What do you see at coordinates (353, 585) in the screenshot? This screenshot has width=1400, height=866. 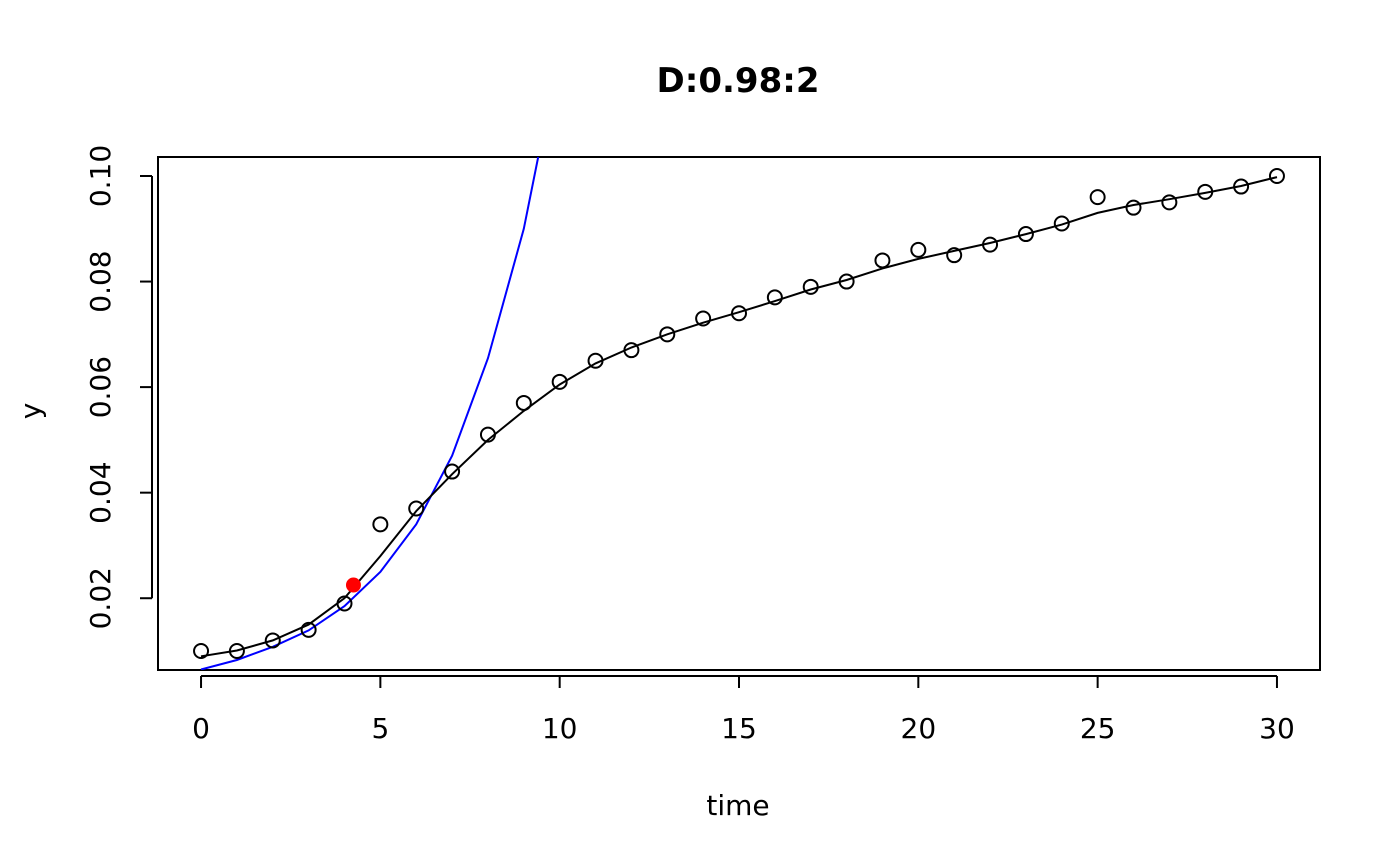 I see `highlight-point` at bounding box center [353, 585].